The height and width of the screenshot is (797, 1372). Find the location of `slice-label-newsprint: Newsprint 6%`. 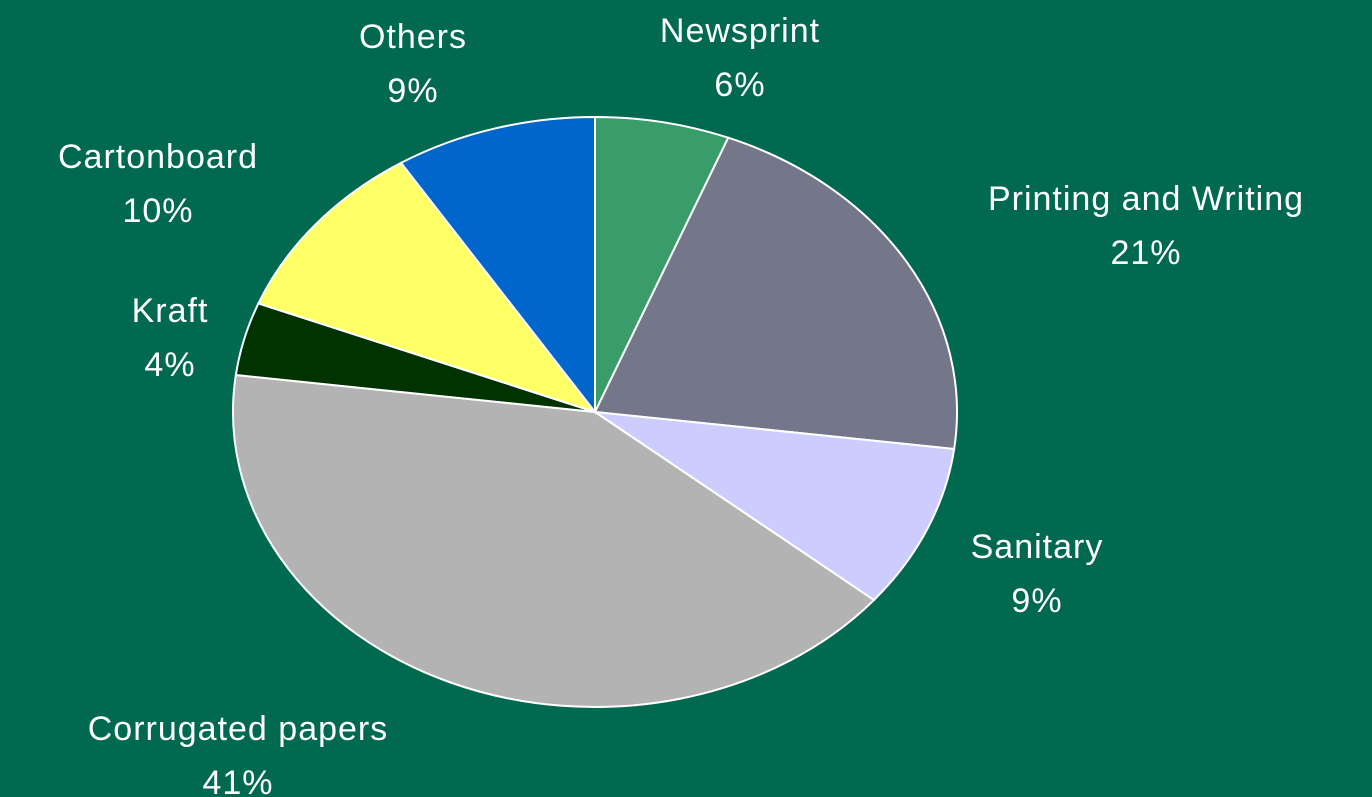

slice-label-newsprint: Newsprint 6% is located at coordinates (740, 58).